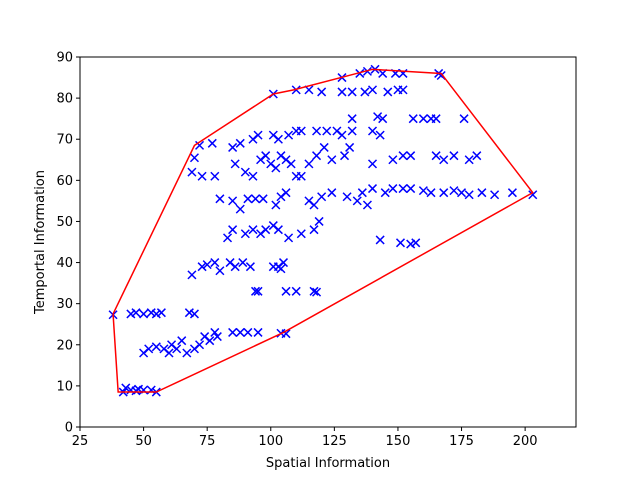 Image resolution: width=640 pixels, height=484 pixels. Describe the element at coordinates (64, 181) in the screenshot. I see `y-tick-label: 60` at that location.